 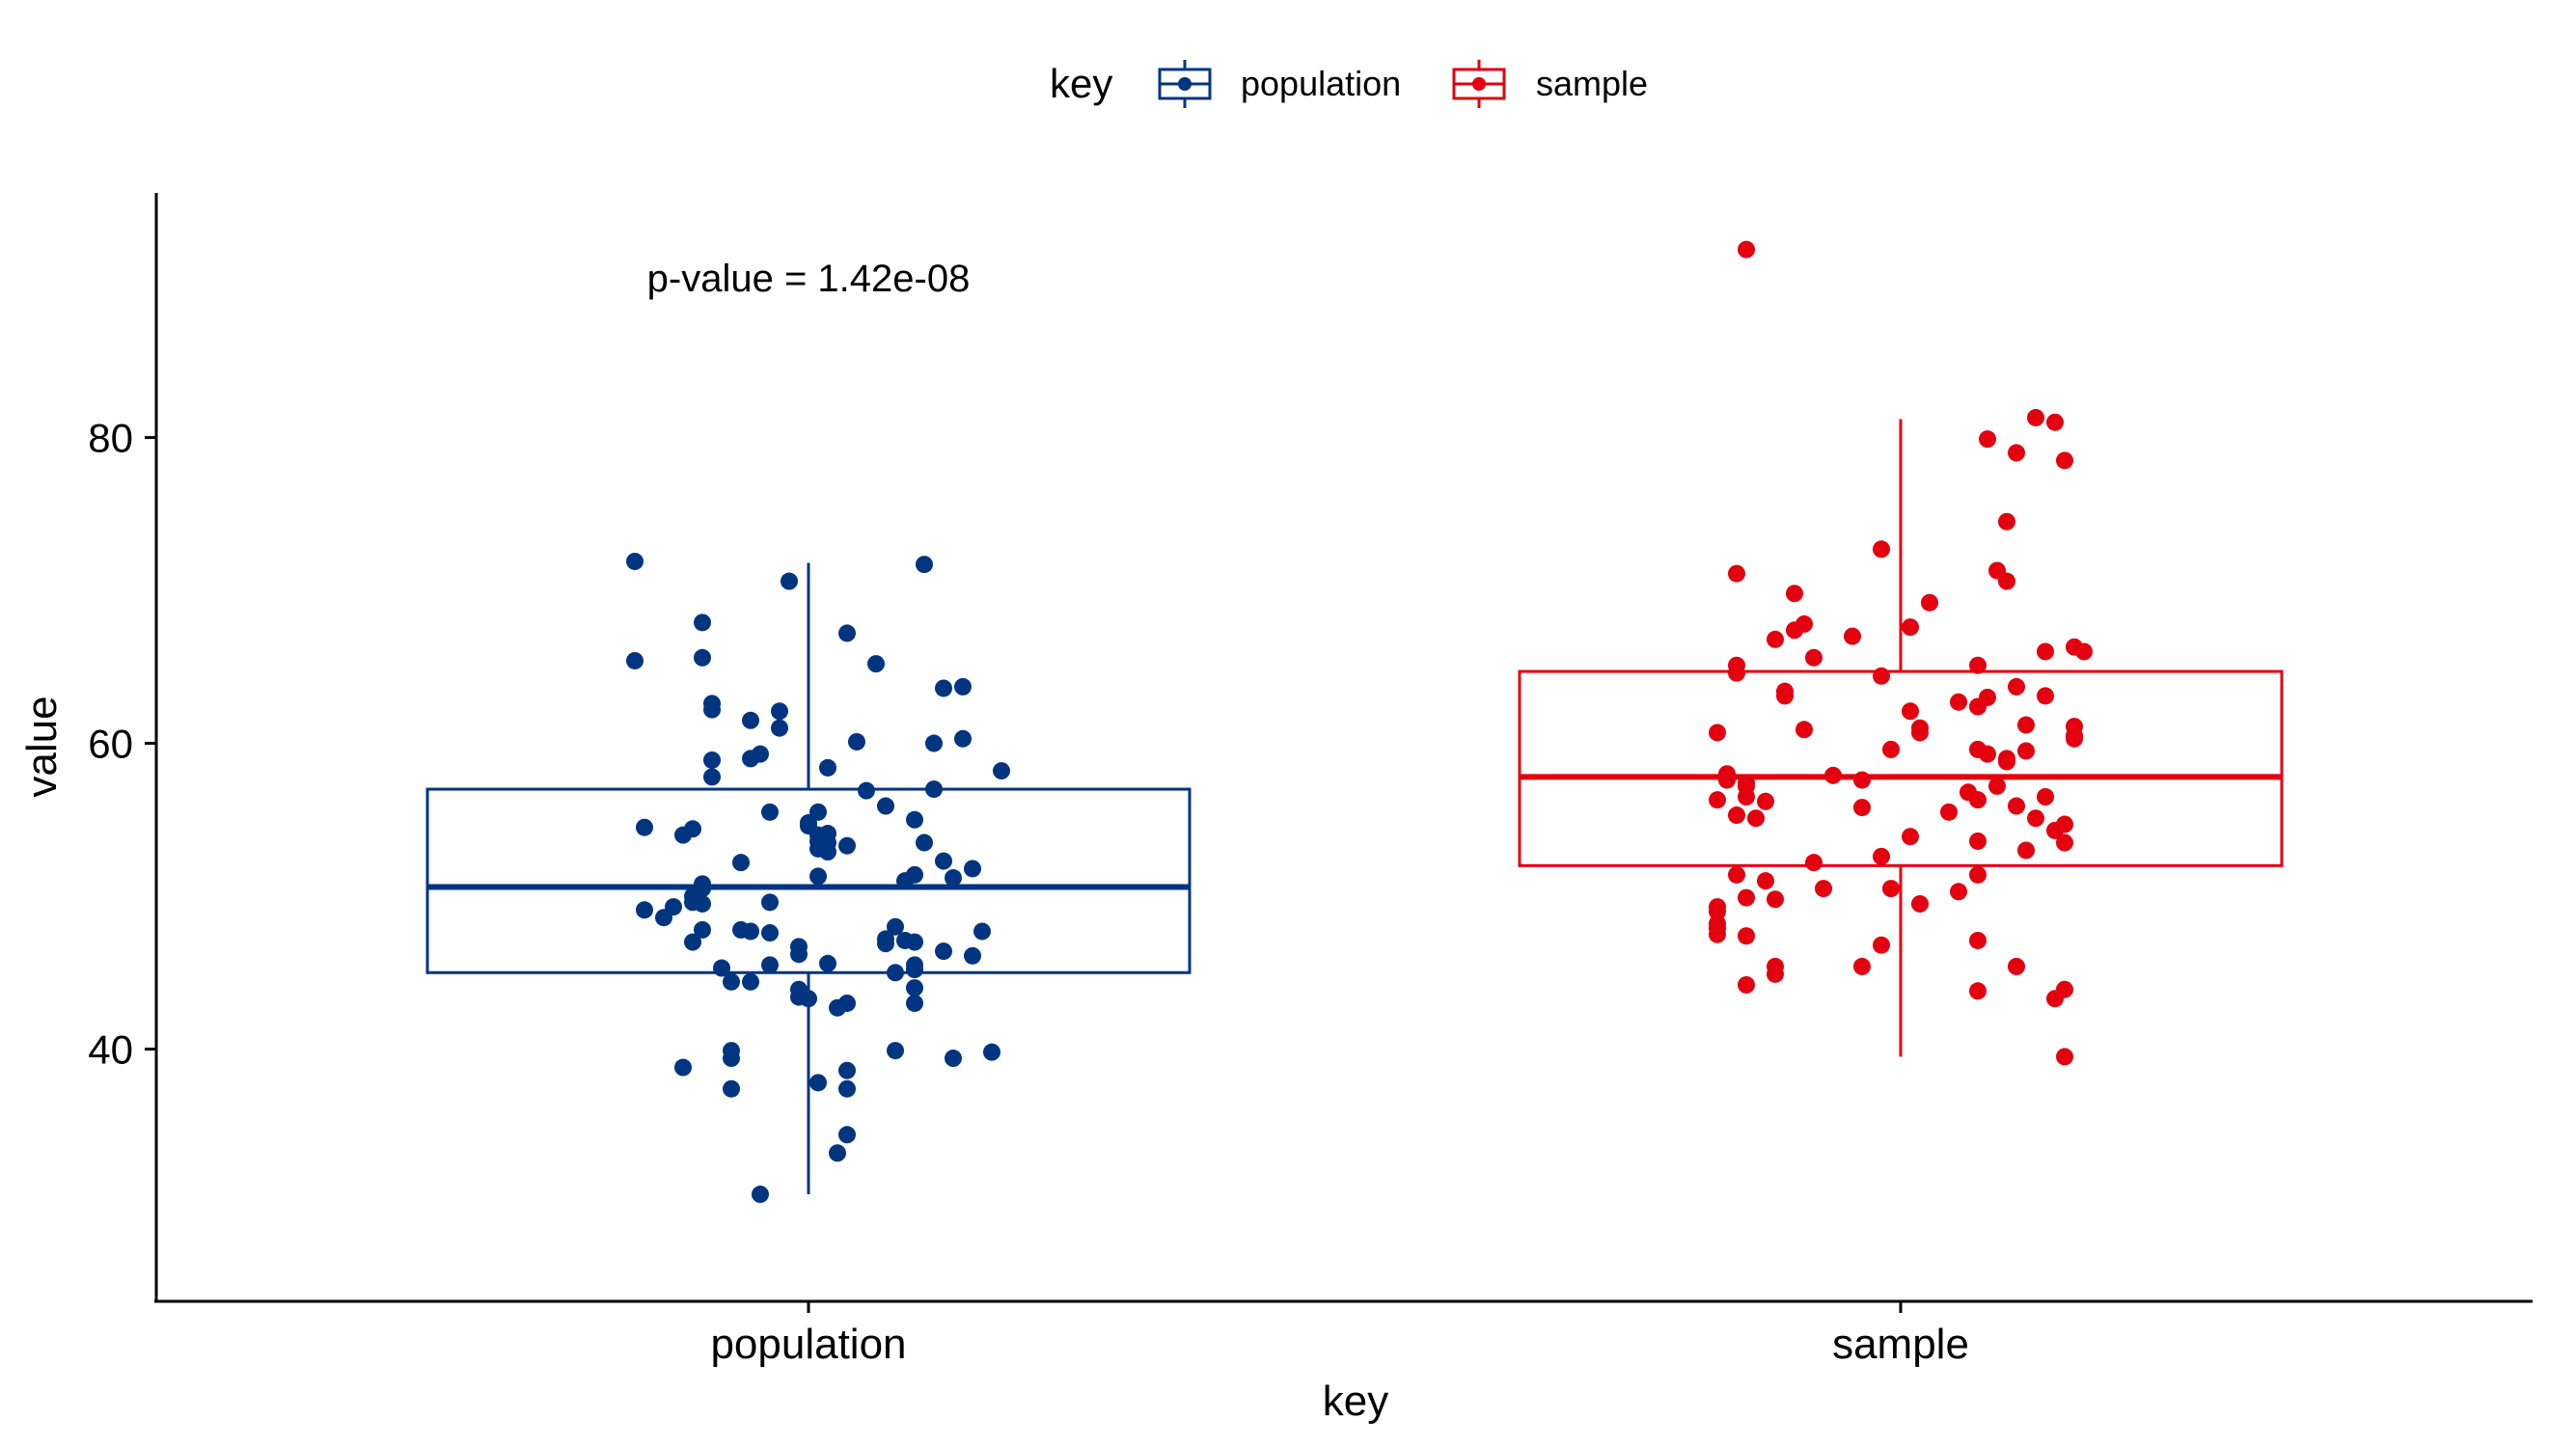 I want to click on legend-key-sample-dot, so click(x=1479, y=84).